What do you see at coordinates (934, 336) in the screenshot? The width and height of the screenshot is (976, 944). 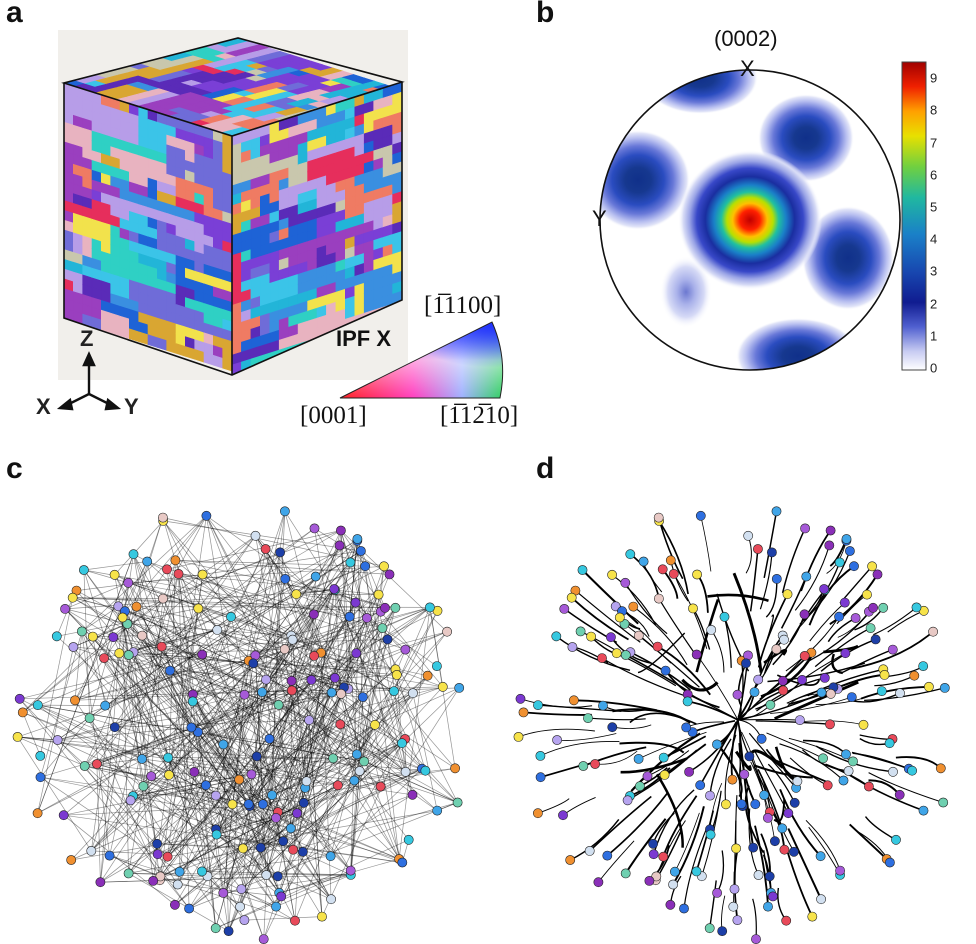 I see `colorbar-tick-label: 1` at bounding box center [934, 336].